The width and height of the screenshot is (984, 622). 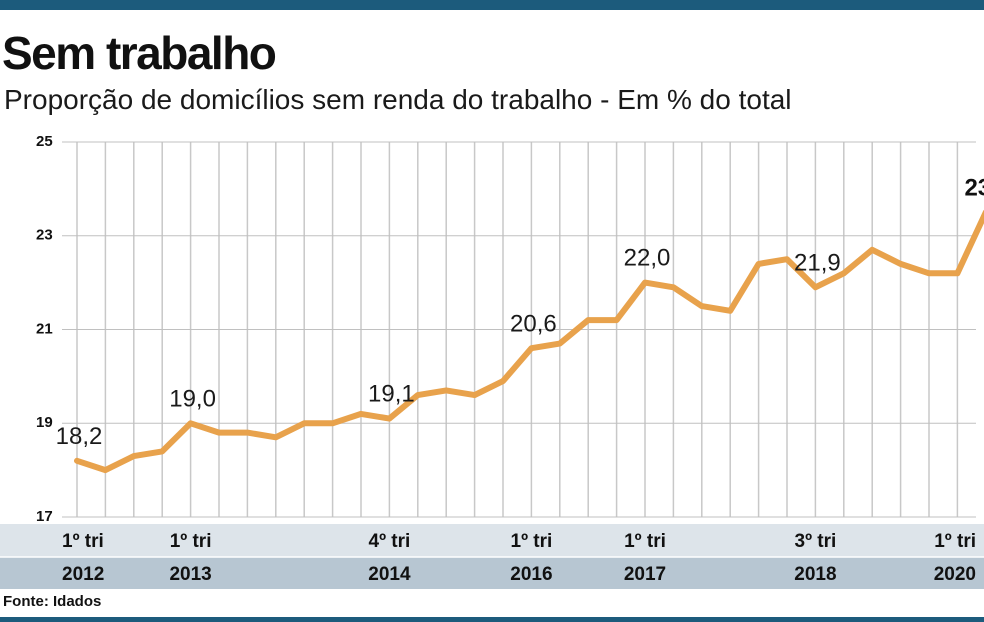 What do you see at coordinates (391, 394) in the screenshot?
I see `data-label: 19,1` at bounding box center [391, 394].